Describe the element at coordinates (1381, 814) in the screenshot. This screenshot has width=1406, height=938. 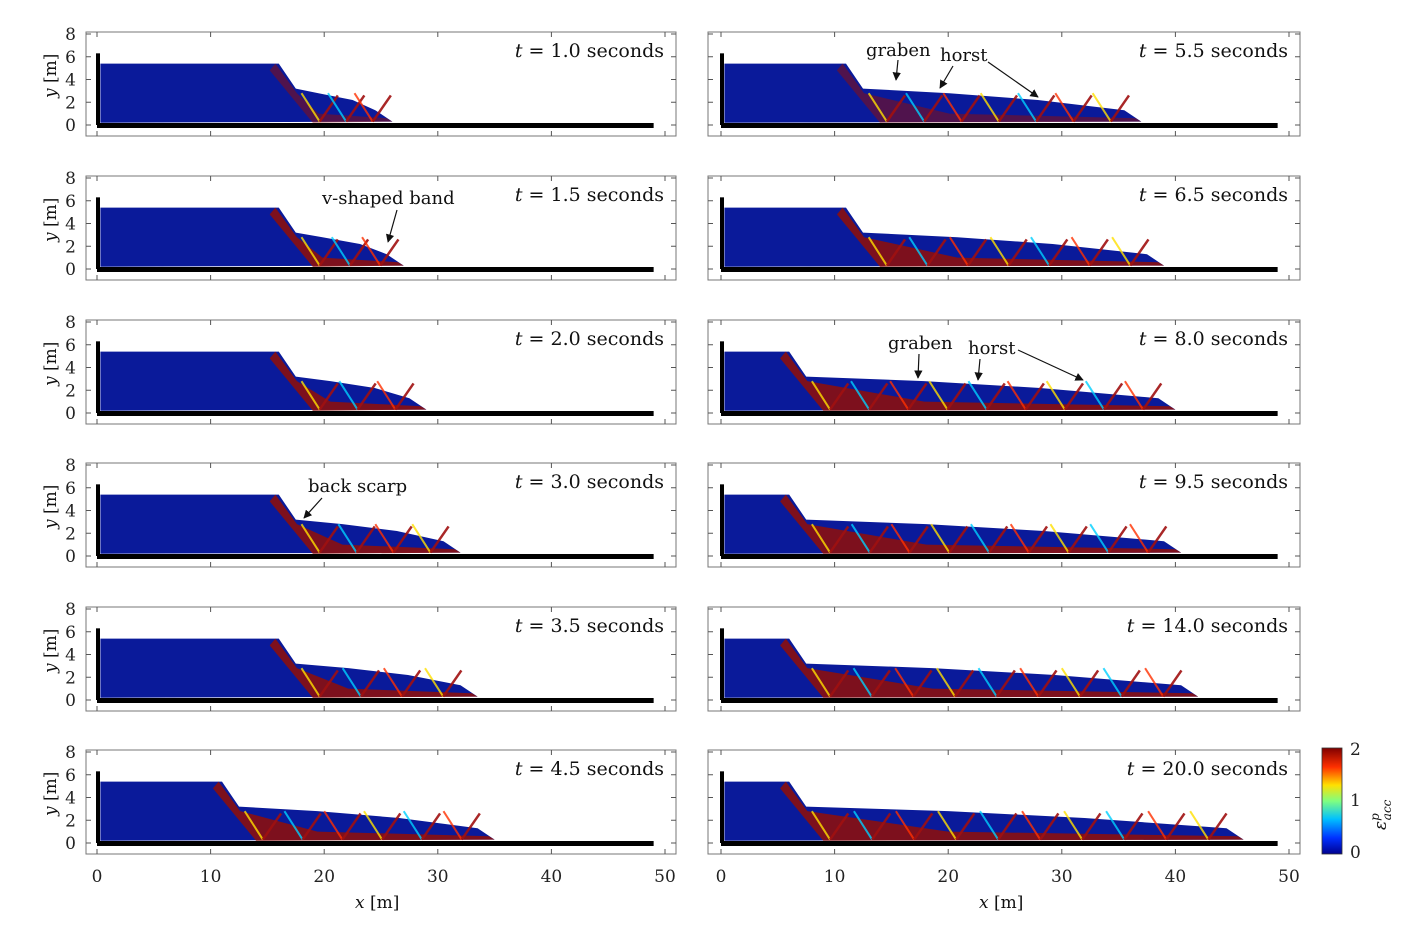
I see `colorbar-label: εpacc` at that location.